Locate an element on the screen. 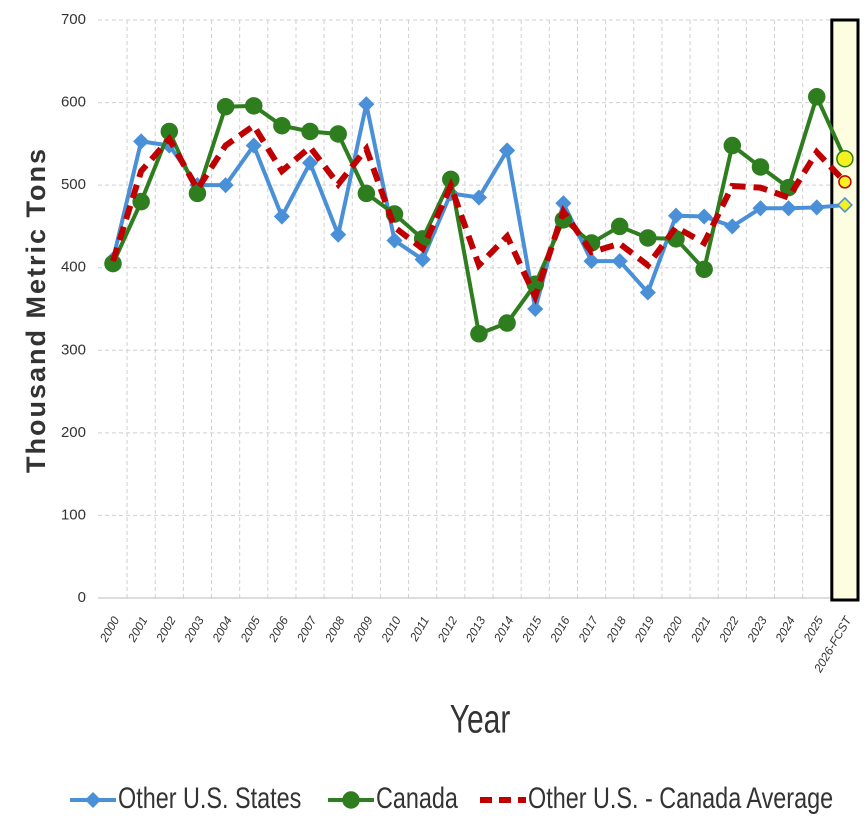 The height and width of the screenshot is (823, 865). x-tick-label: 2015 is located at coordinates (532, 629).